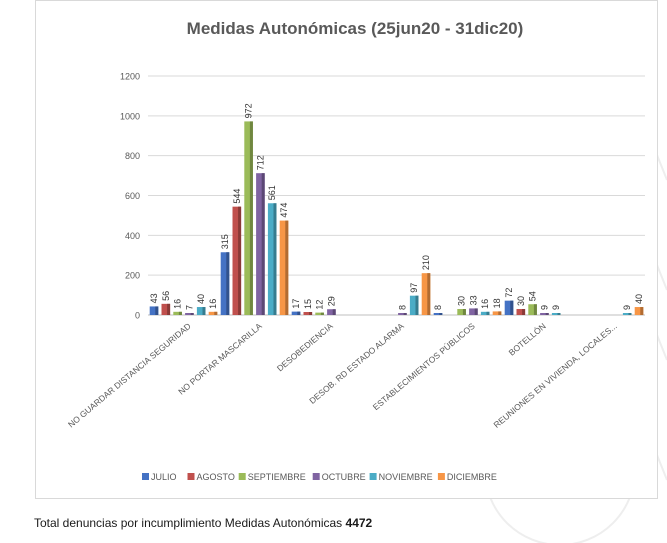 The width and height of the screenshot is (667, 543). I want to click on data-label: 43, so click(154, 298).